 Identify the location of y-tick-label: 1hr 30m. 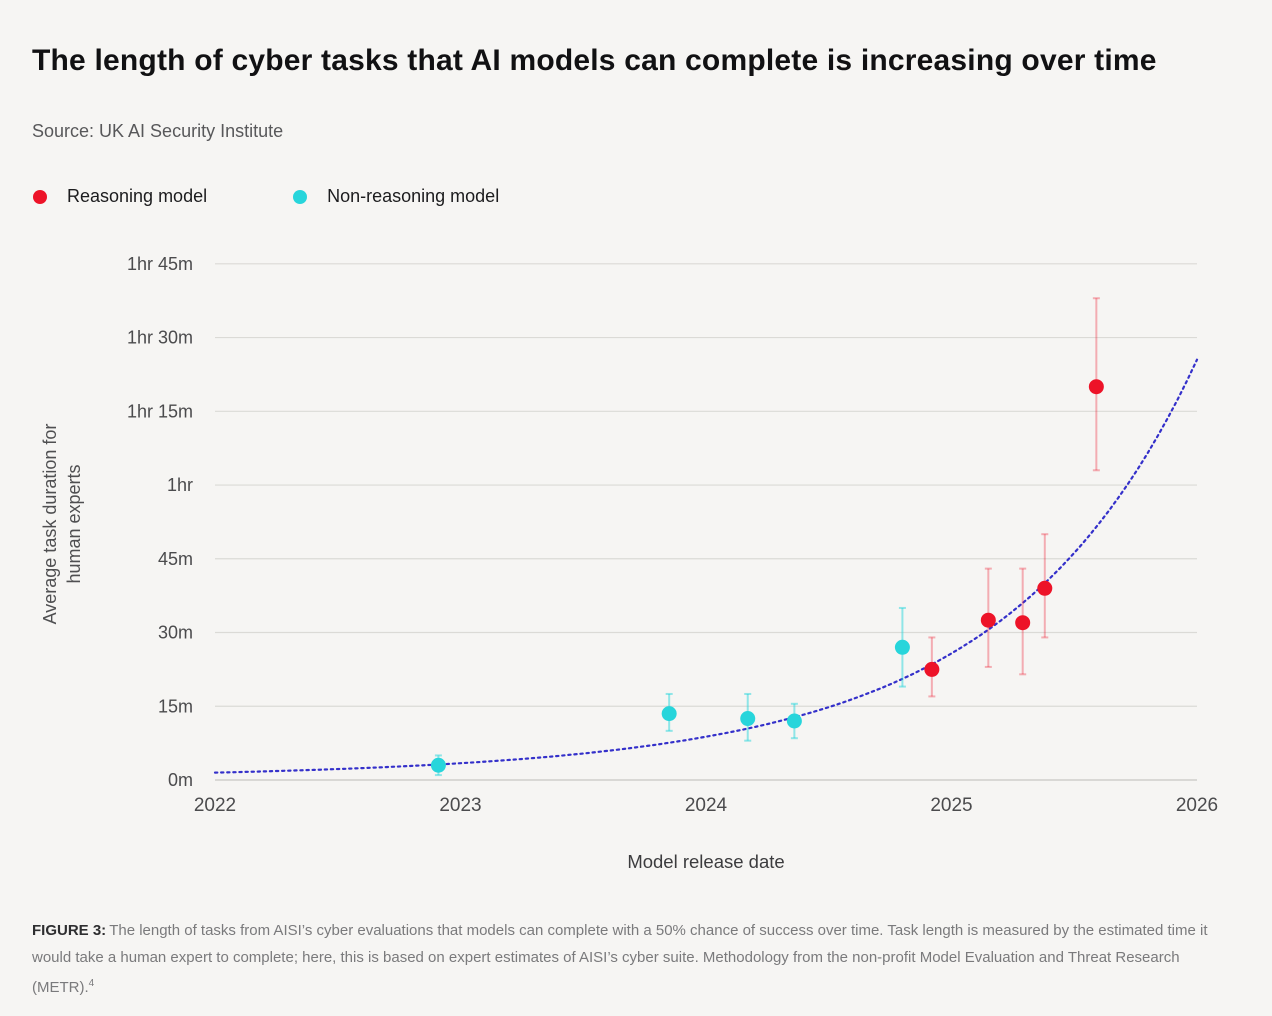
(160, 338).